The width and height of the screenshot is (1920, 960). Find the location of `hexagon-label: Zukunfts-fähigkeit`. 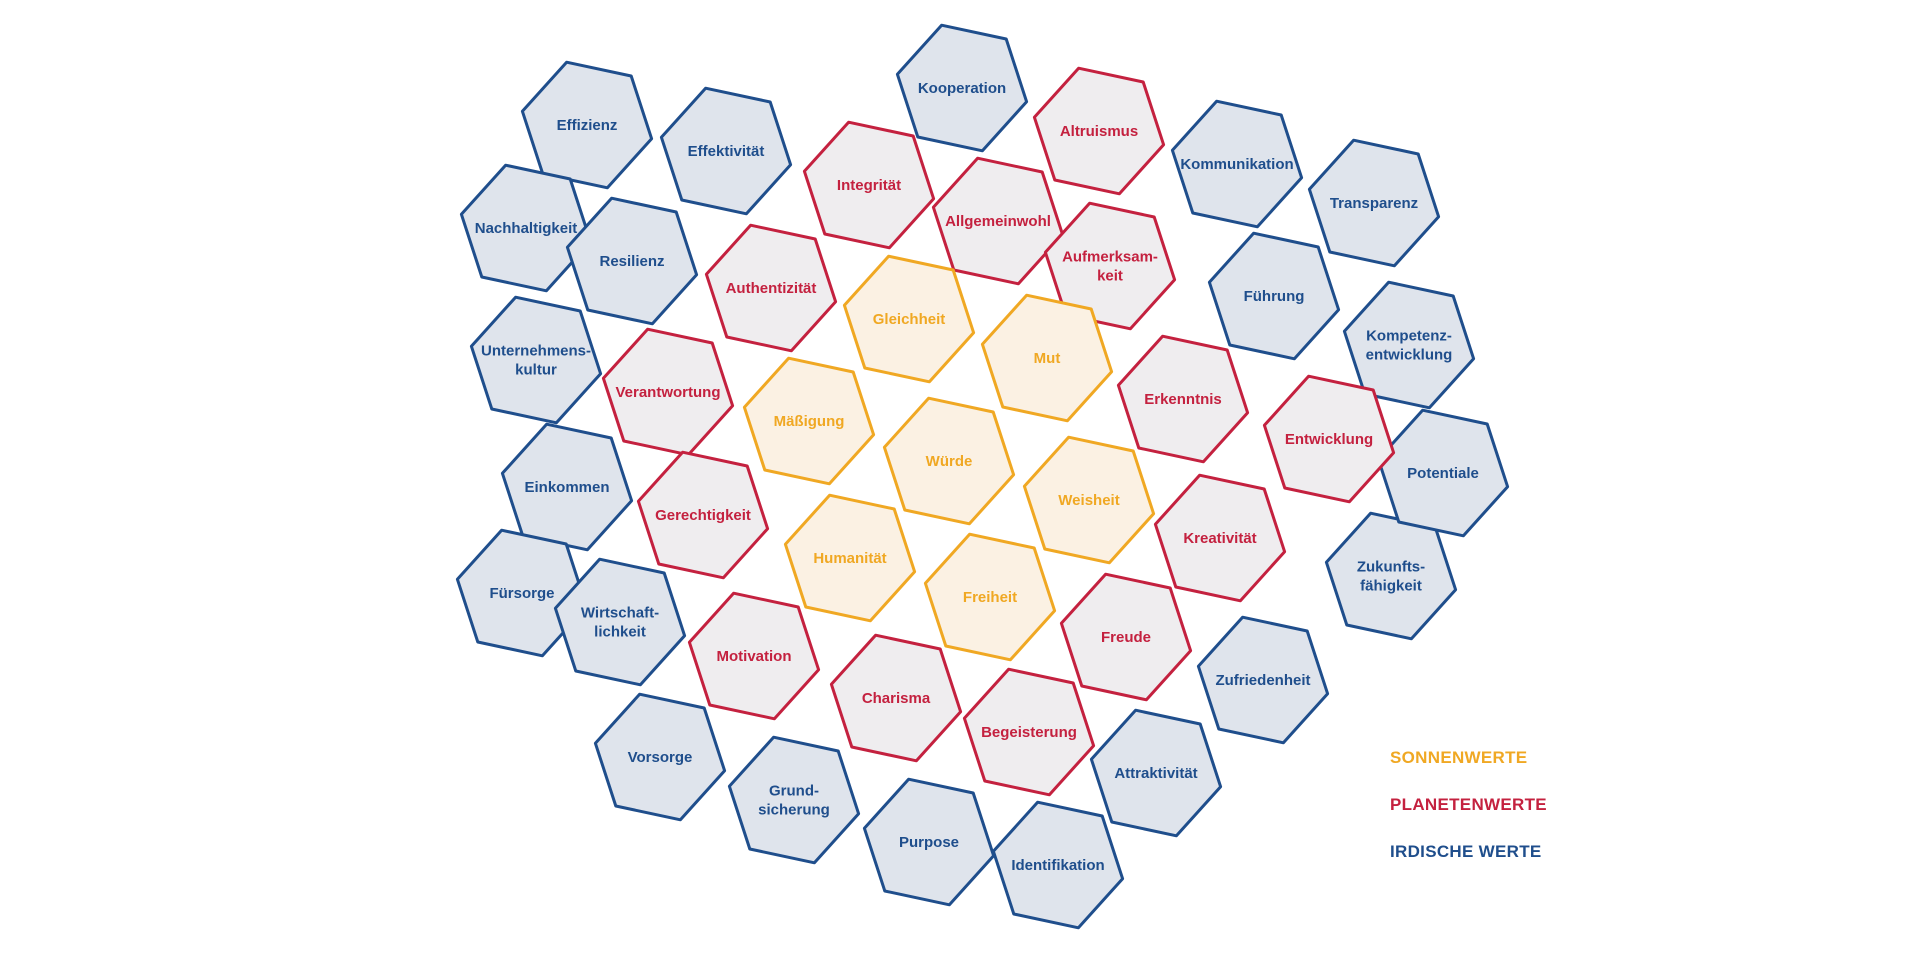

hexagon-label: Zukunfts-fähigkeit is located at coordinates (1391, 577).